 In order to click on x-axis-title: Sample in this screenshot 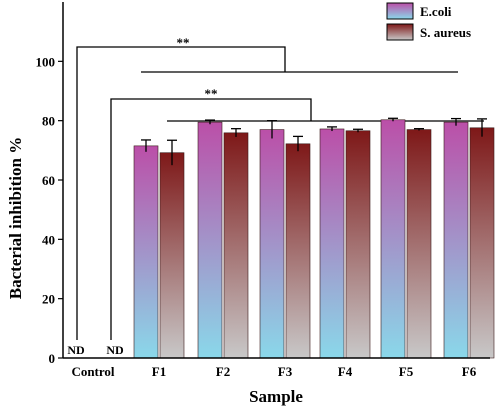, I will do `click(276, 396)`.